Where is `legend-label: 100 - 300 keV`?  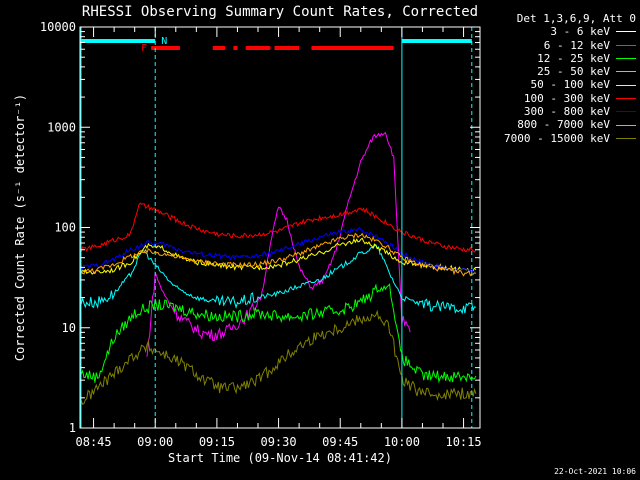
legend-label: 100 - 300 keV is located at coordinates (566, 98).